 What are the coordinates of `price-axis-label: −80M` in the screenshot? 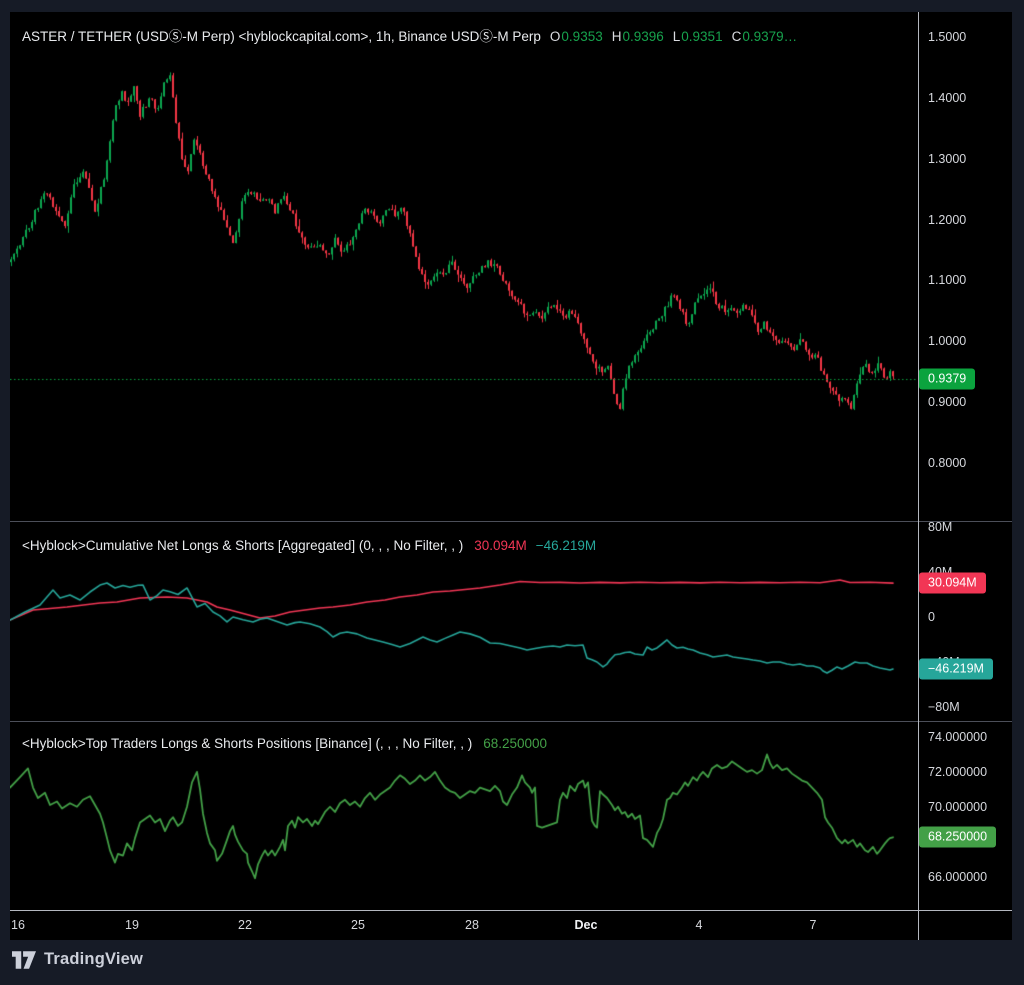 It's located at (944, 707).